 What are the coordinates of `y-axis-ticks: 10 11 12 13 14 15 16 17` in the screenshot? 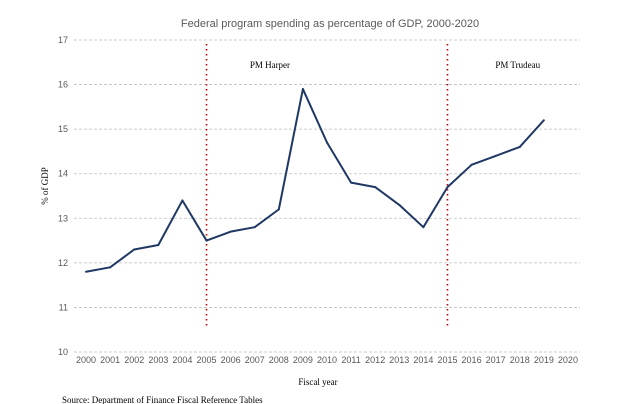 It's located at (63, 196).